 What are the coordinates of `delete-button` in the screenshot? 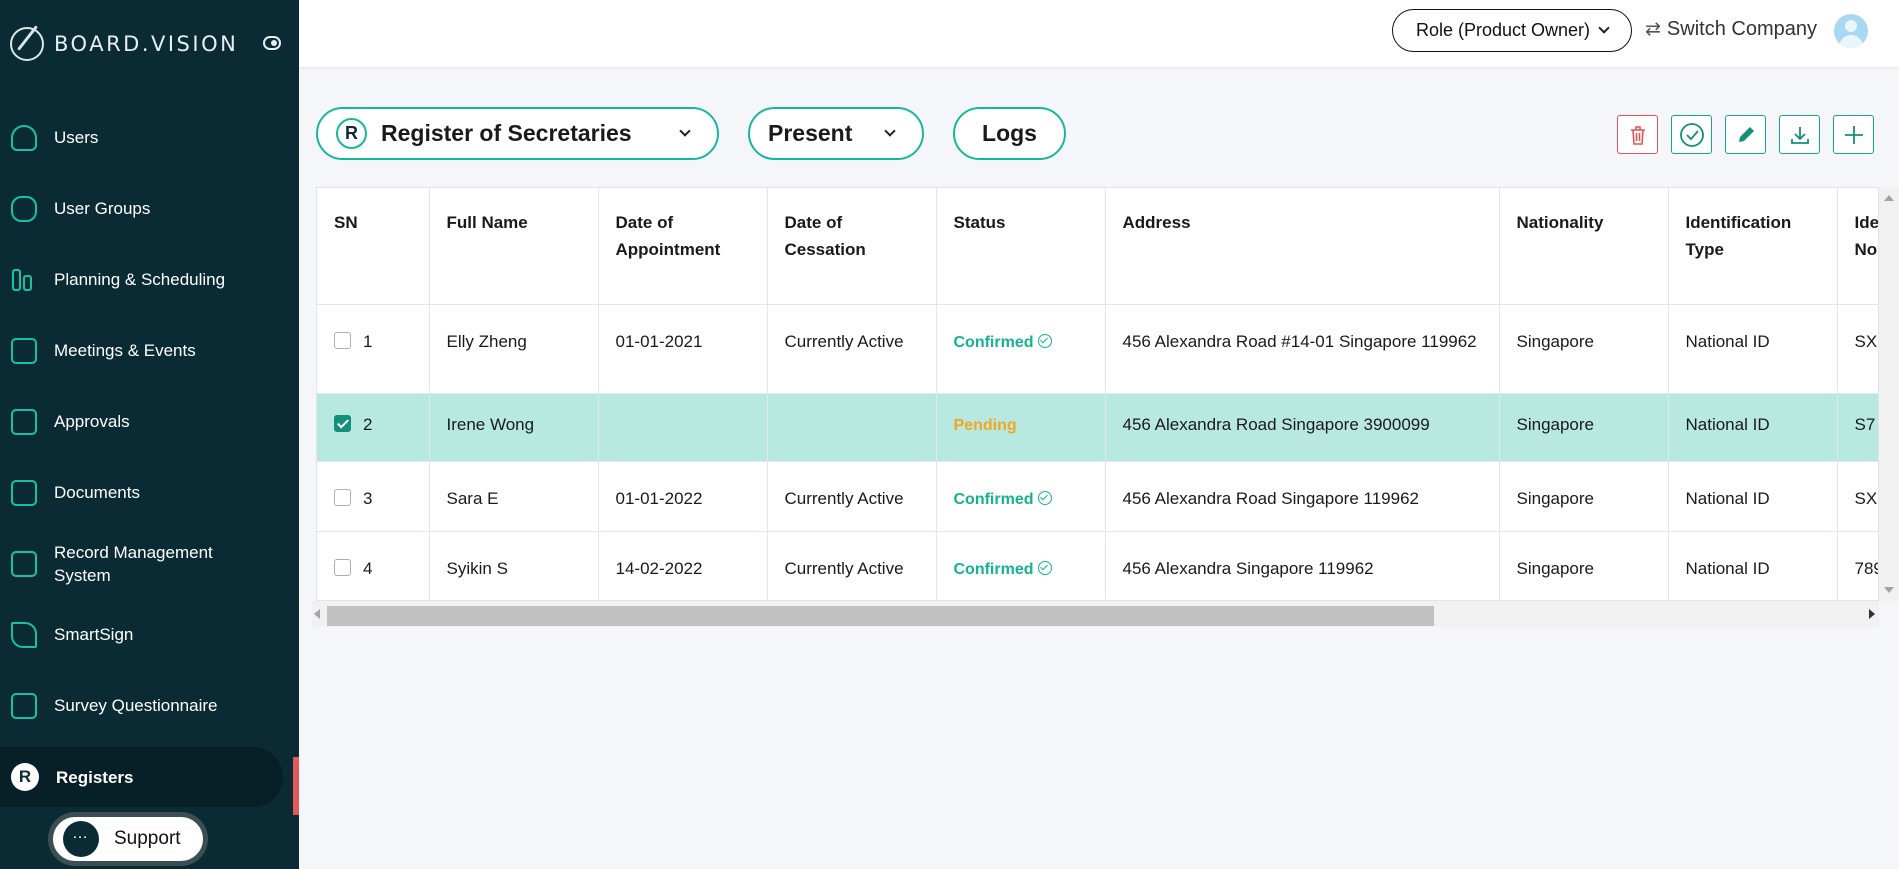 It's located at (1637, 134).